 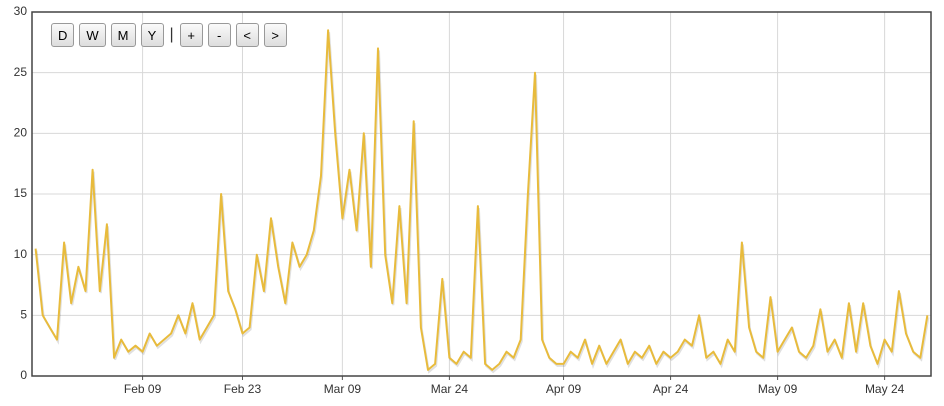 I want to click on y-tick-label: 10, so click(x=21, y=254).